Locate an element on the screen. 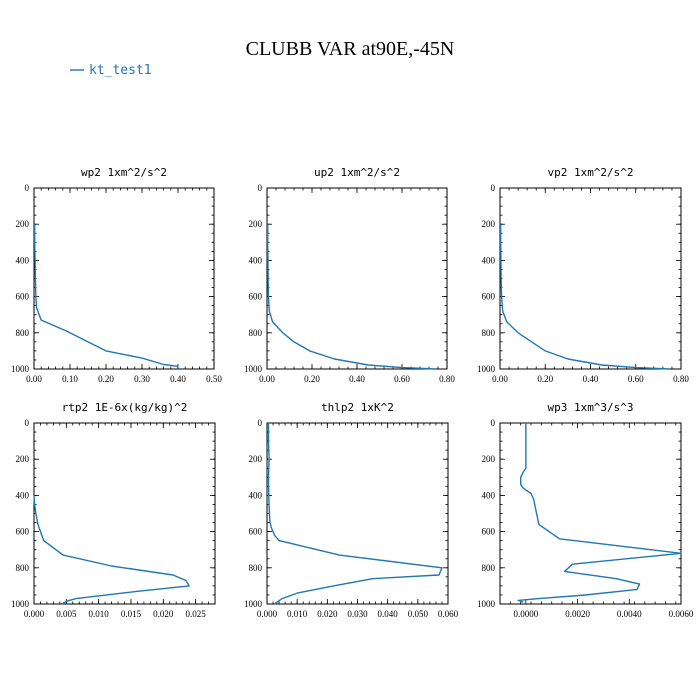  x-tick-label: 0.10 is located at coordinates (70, 379).